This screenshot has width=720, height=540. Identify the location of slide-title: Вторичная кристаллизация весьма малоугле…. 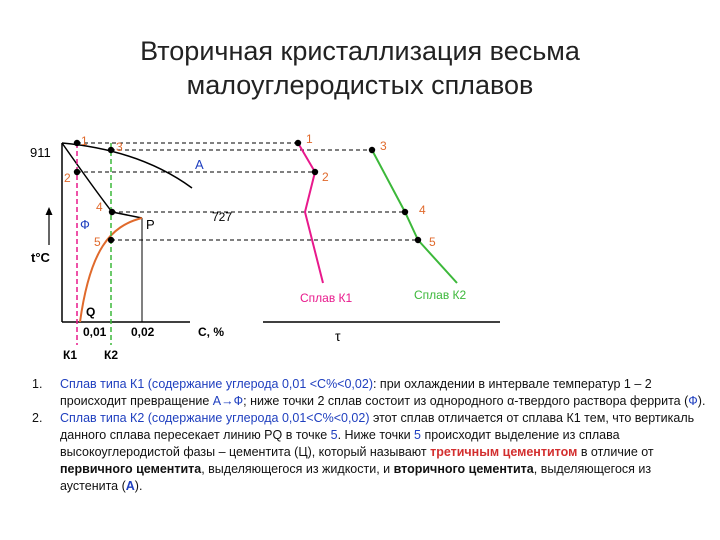
(360, 68).